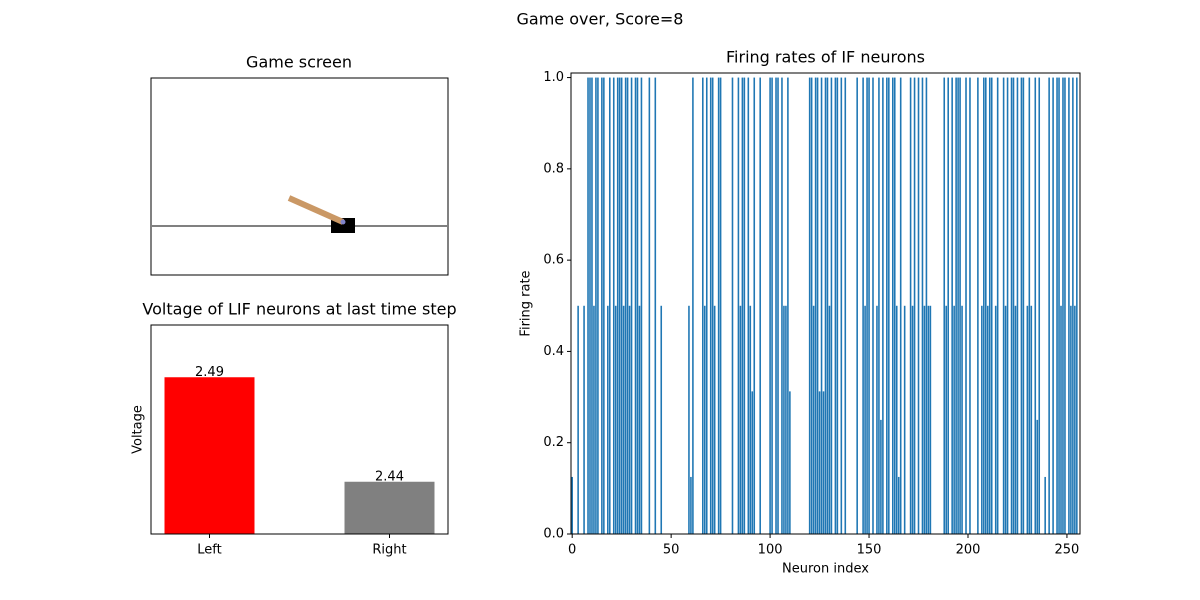  Describe the element at coordinates (968, 550) in the screenshot. I see `x-tick-label: 200` at that location.